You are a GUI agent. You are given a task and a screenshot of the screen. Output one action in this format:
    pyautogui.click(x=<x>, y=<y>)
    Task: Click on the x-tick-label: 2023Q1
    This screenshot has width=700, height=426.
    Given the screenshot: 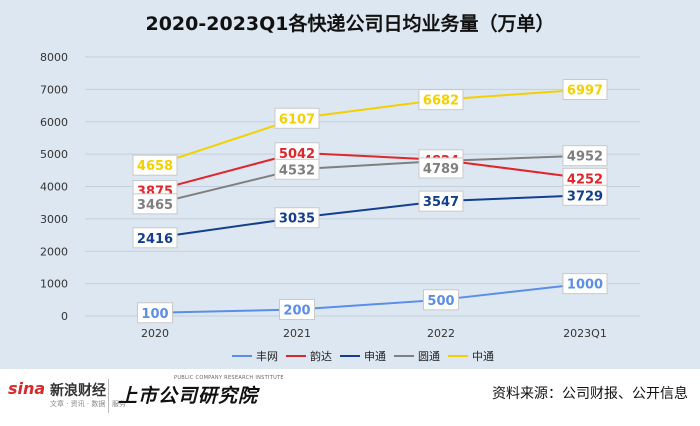 What is the action you would take?
    pyautogui.click(x=585, y=333)
    